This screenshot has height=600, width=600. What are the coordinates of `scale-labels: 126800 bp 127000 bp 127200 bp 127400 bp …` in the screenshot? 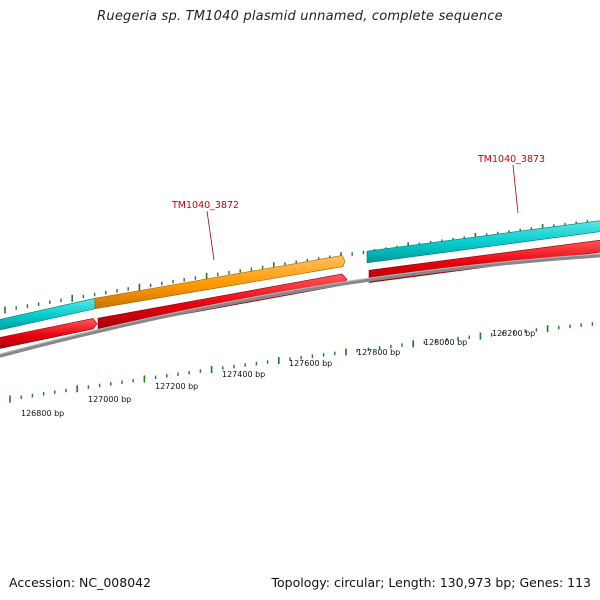 It's located at (278, 373).